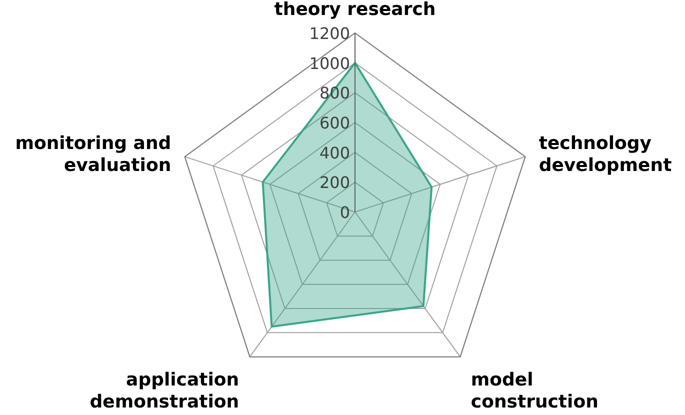 The width and height of the screenshot is (685, 415). Describe the element at coordinates (334, 182) in the screenshot. I see `y-tick-label: 200` at that location.